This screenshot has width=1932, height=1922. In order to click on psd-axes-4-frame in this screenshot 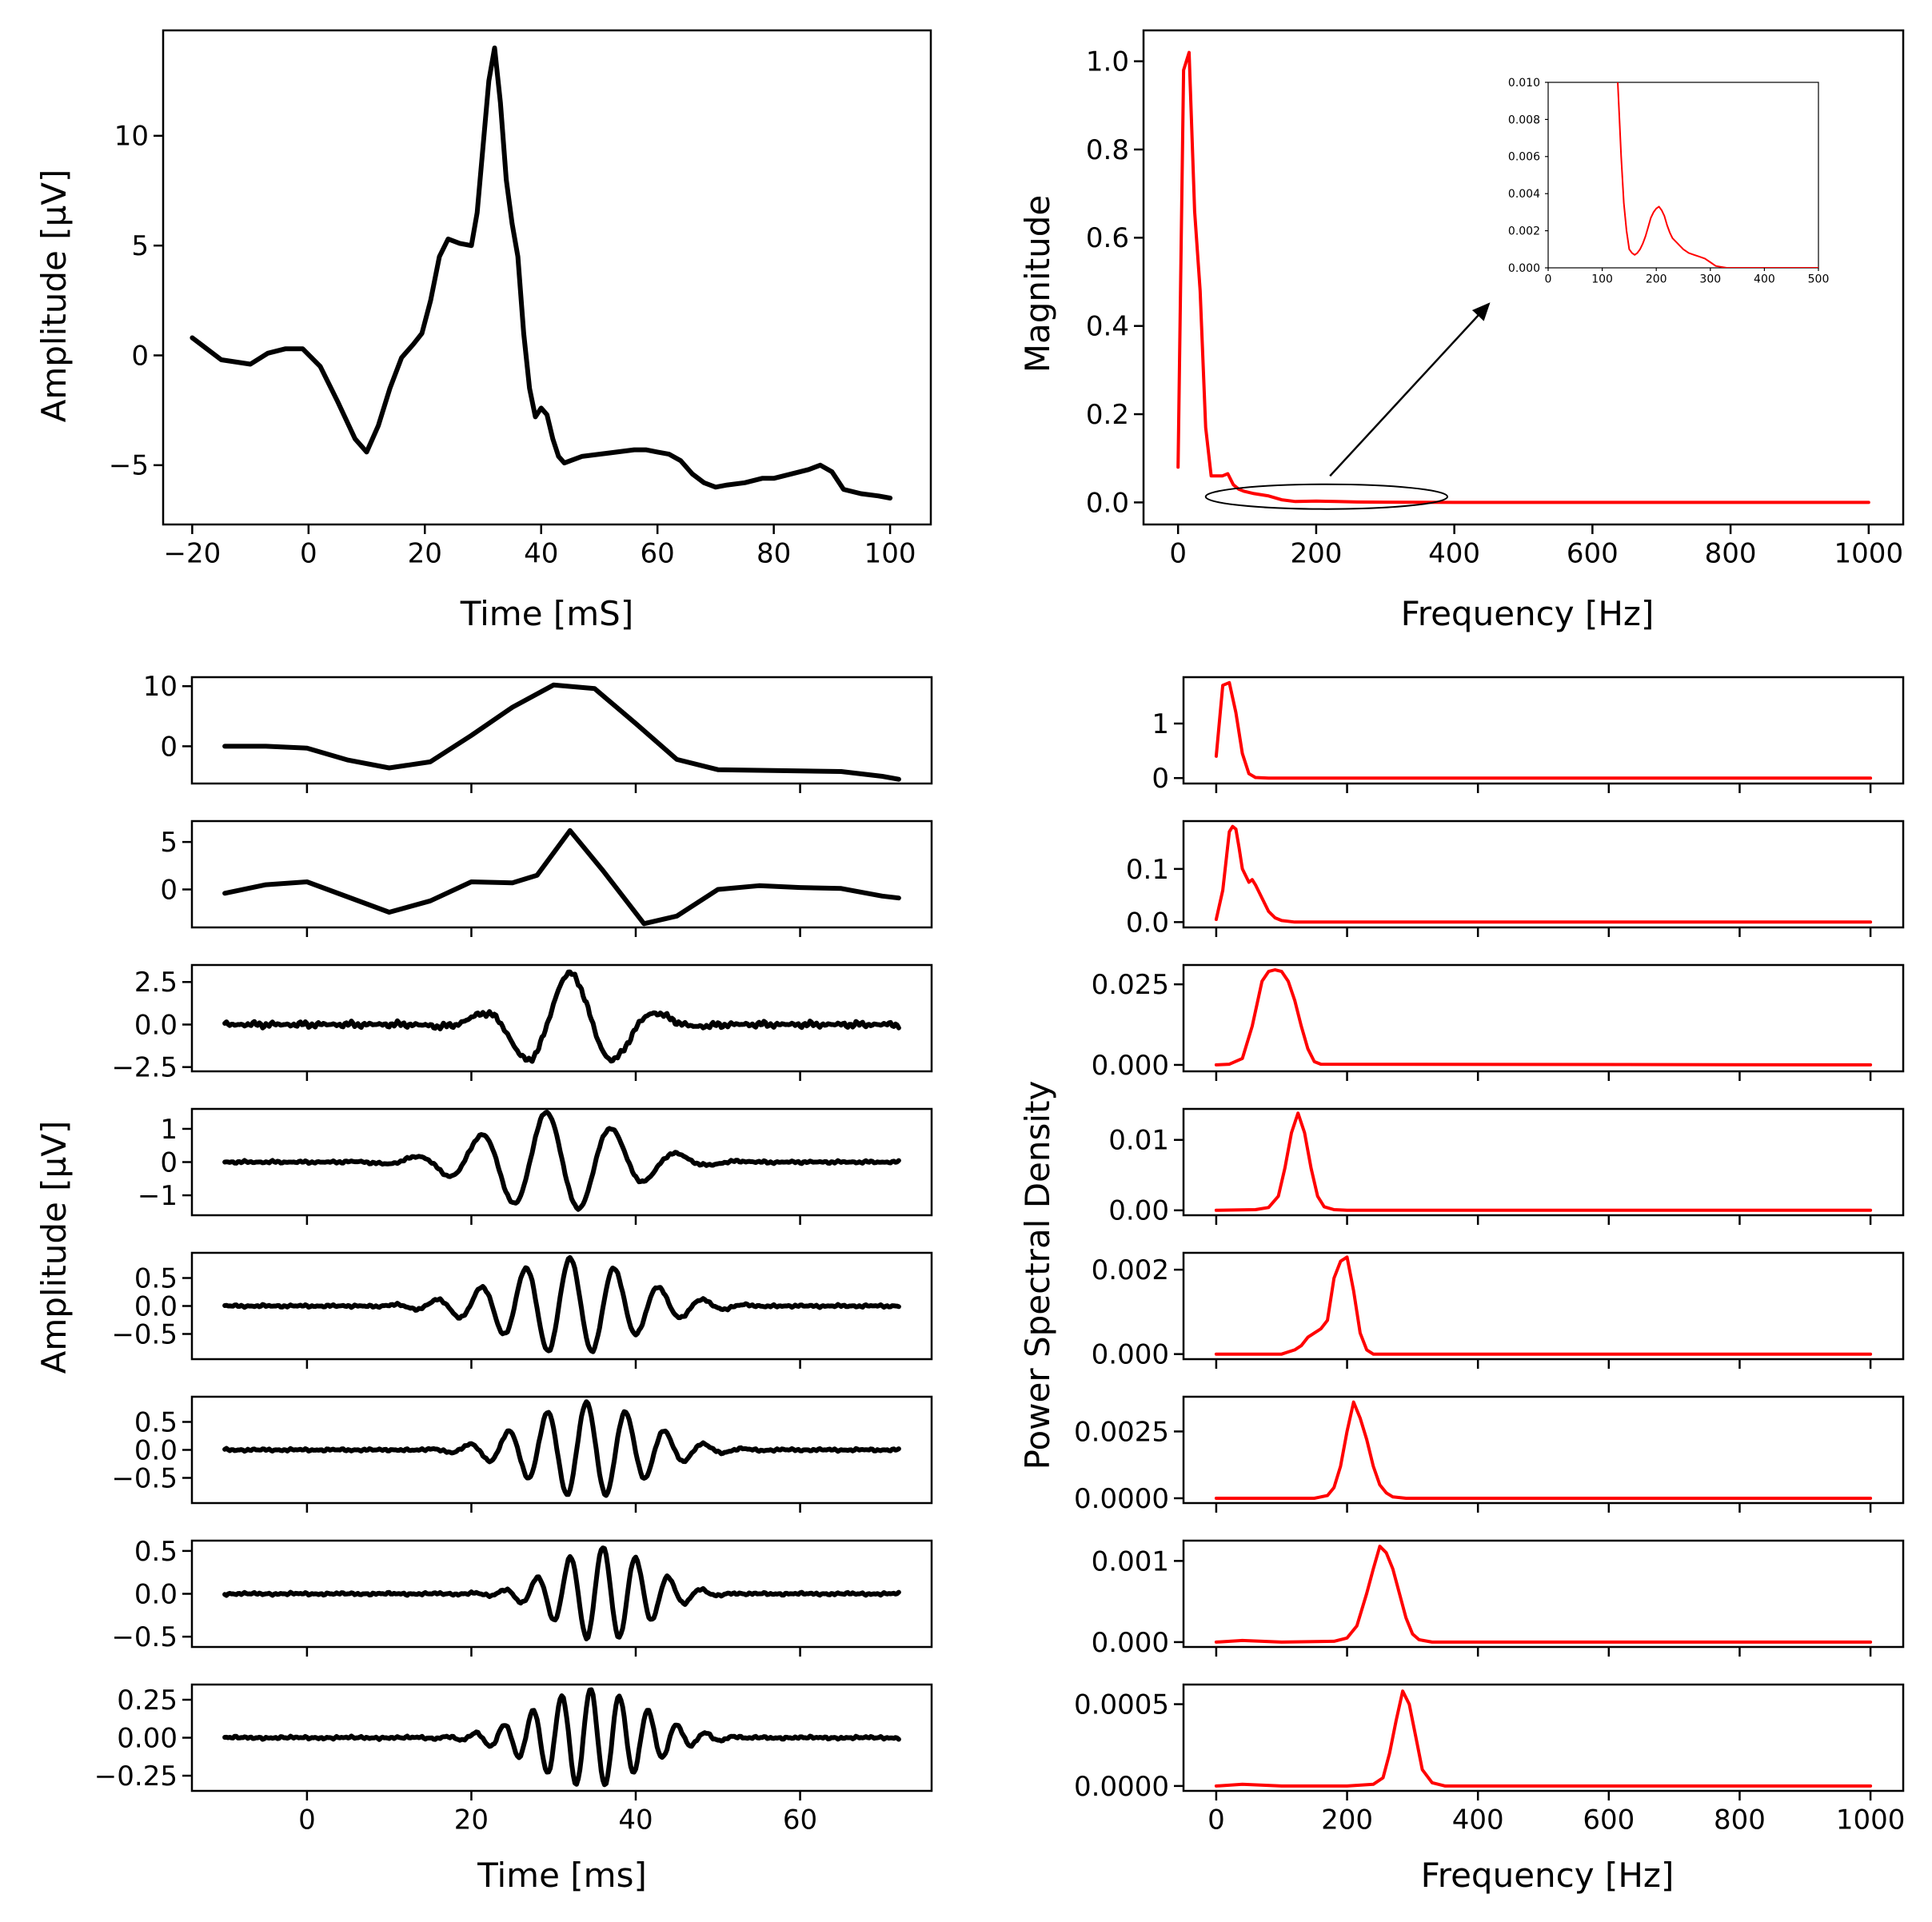, I will do `click(1543, 1162)`.